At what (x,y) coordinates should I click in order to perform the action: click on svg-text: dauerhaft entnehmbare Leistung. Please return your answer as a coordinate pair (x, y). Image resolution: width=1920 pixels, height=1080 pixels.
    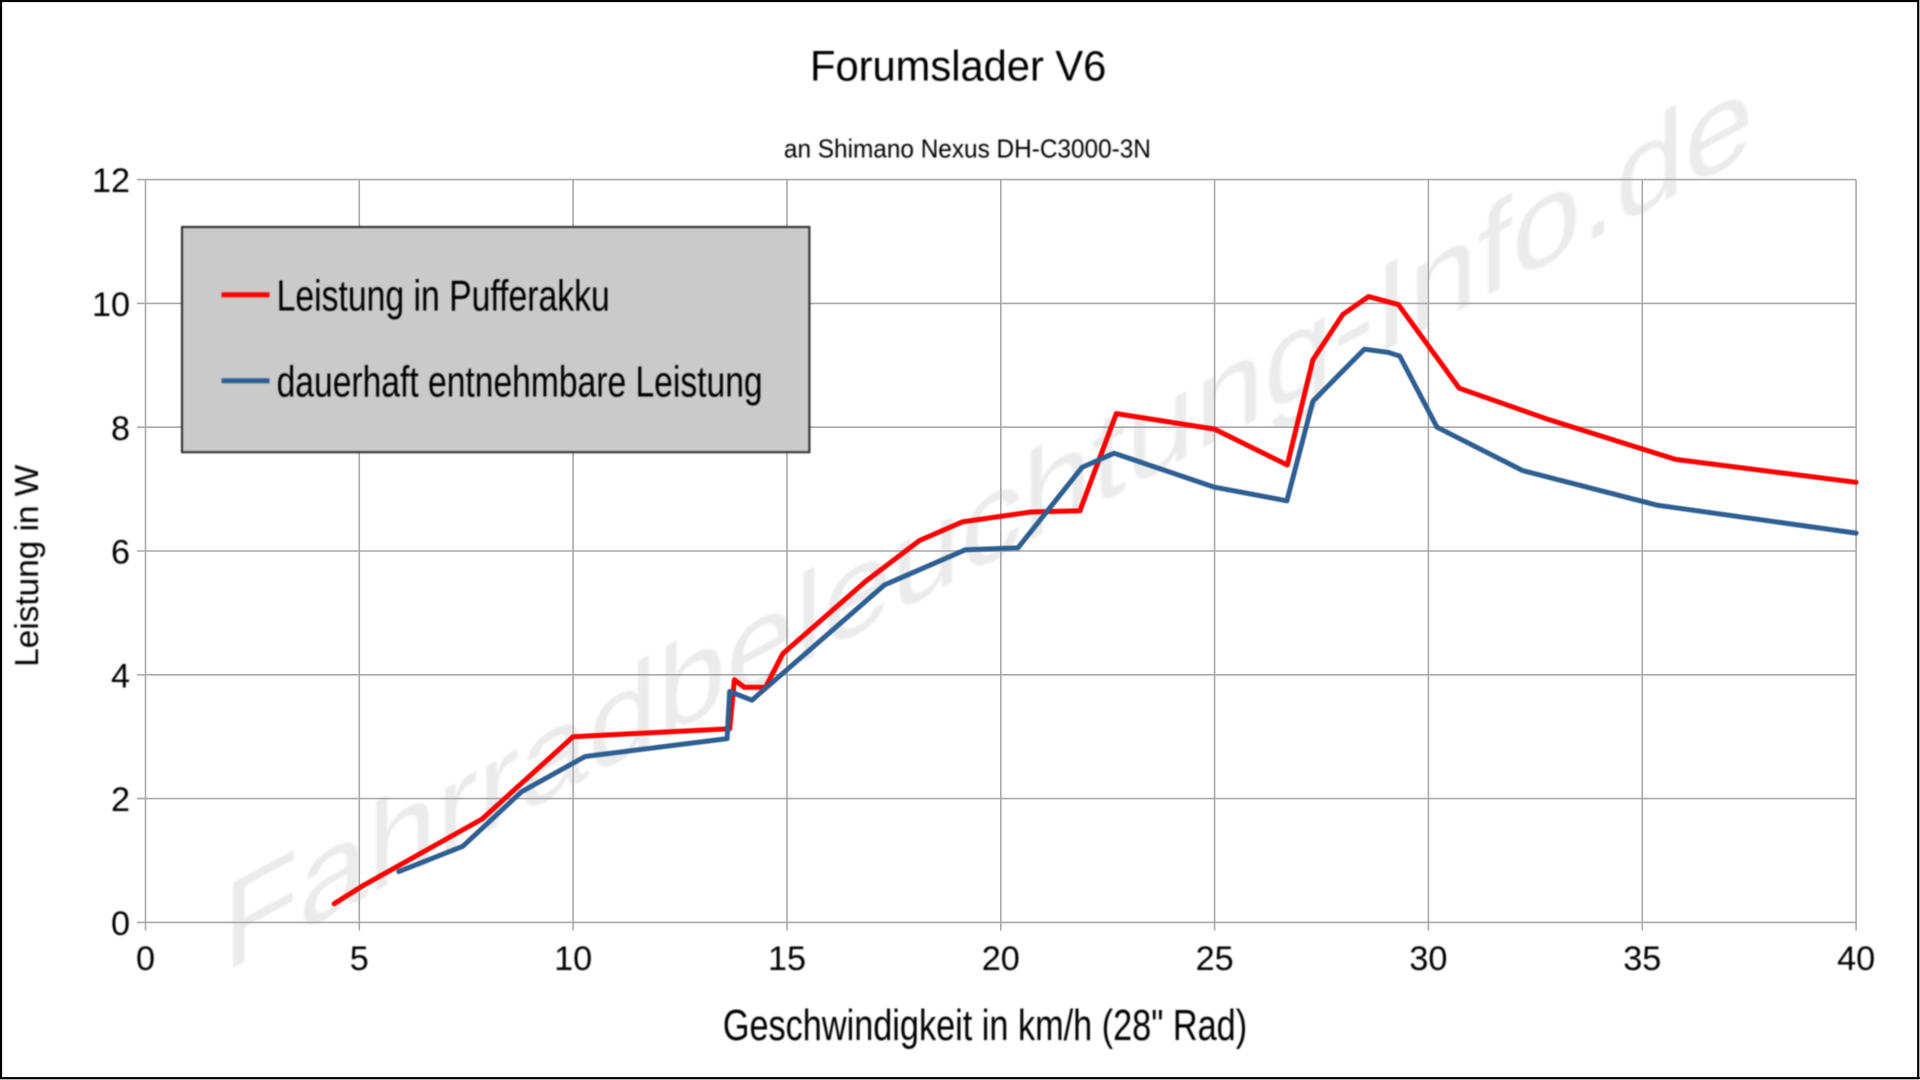
    Looking at the image, I should click on (520, 382).